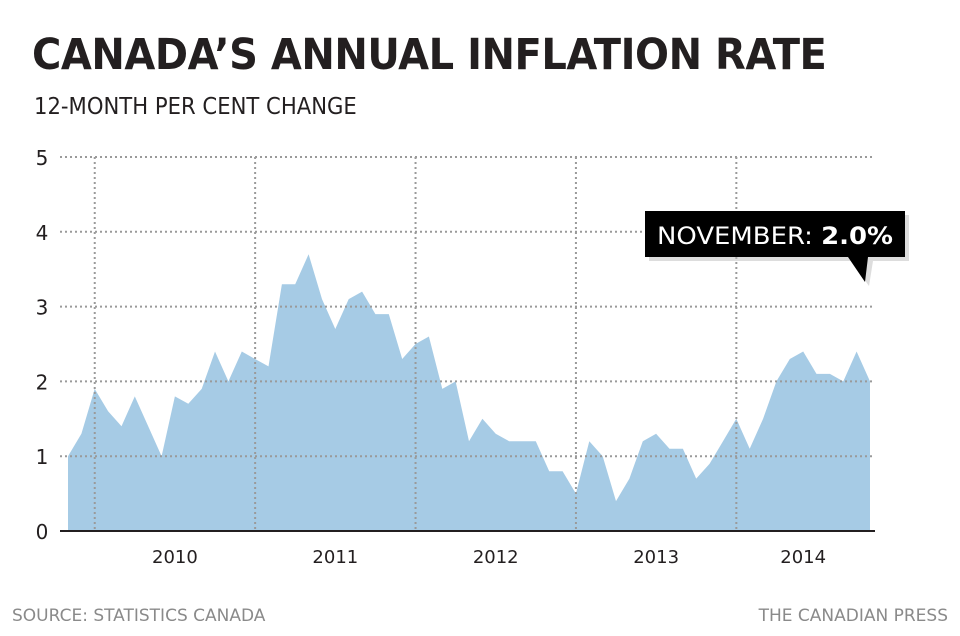 This screenshot has height=636, width=960. I want to click on callout-value: 2.0%, so click(857, 236).